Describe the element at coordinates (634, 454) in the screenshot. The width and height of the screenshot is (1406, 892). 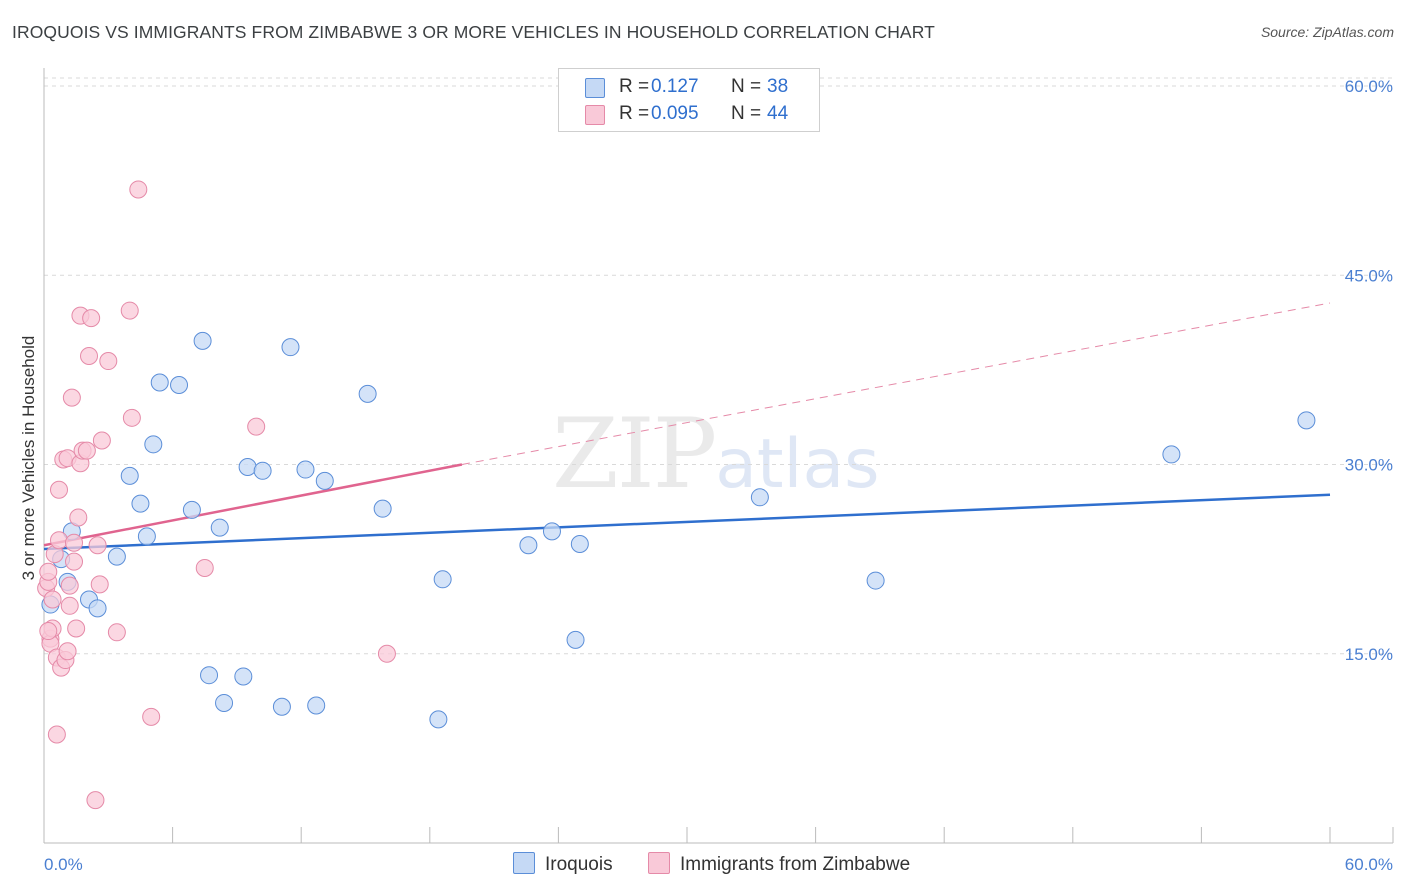
I see `watermark-zip: ZIP` at that location.